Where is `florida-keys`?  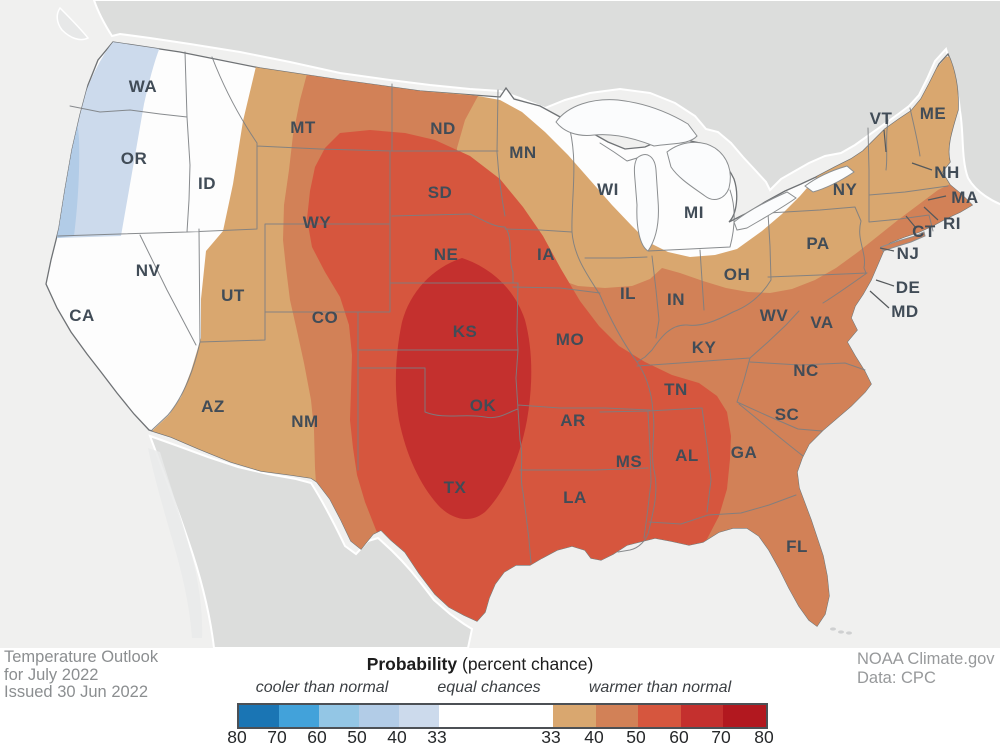 florida-keys is located at coordinates (841, 631).